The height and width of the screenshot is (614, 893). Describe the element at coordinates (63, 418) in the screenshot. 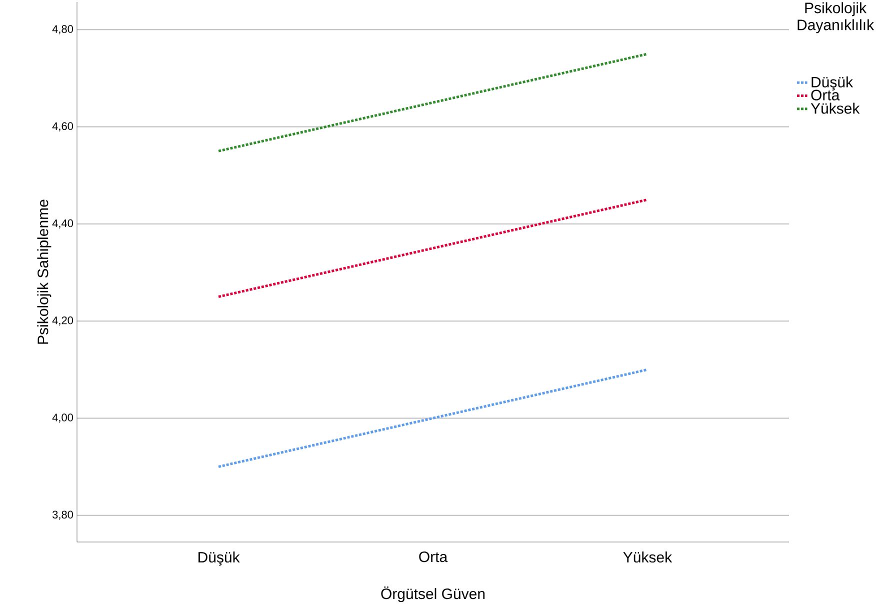

I see `y-tick-label: 4,00` at that location.